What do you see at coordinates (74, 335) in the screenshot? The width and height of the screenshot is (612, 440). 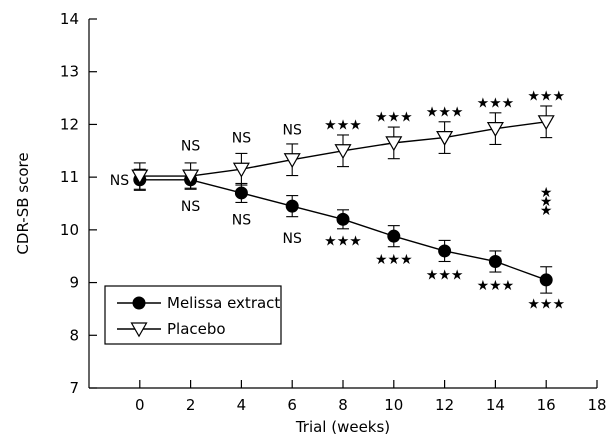 I see `y-tick-label: 8` at bounding box center [74, 335].